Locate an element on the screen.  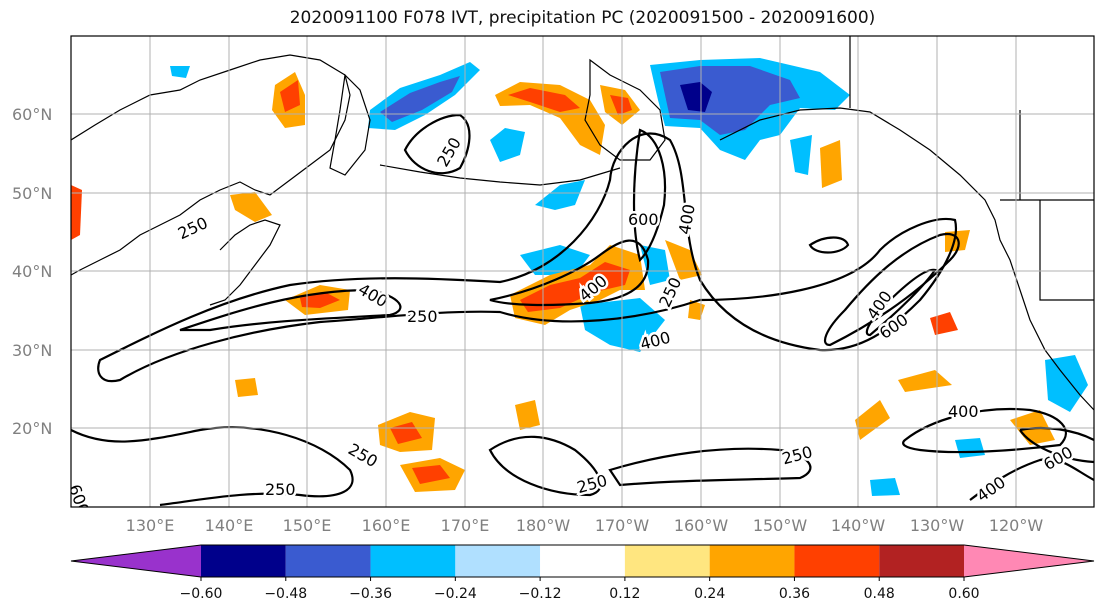
positive-core-mid is located at coordinates (575, 287).